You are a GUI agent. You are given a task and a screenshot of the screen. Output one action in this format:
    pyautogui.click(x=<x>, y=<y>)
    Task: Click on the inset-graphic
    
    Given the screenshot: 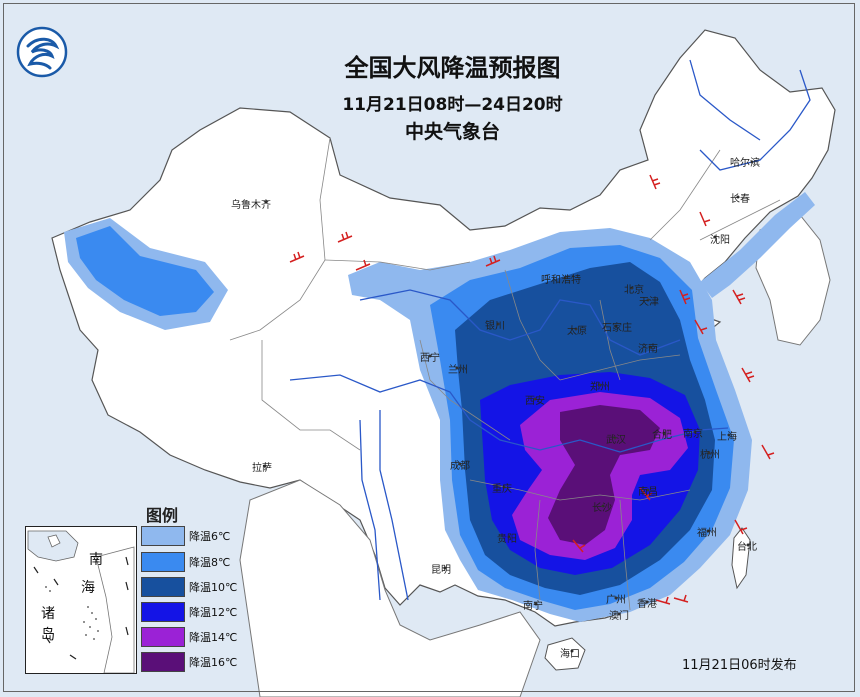 What is the action you would take?
    pyautogui.click(x=81, y=601)
    